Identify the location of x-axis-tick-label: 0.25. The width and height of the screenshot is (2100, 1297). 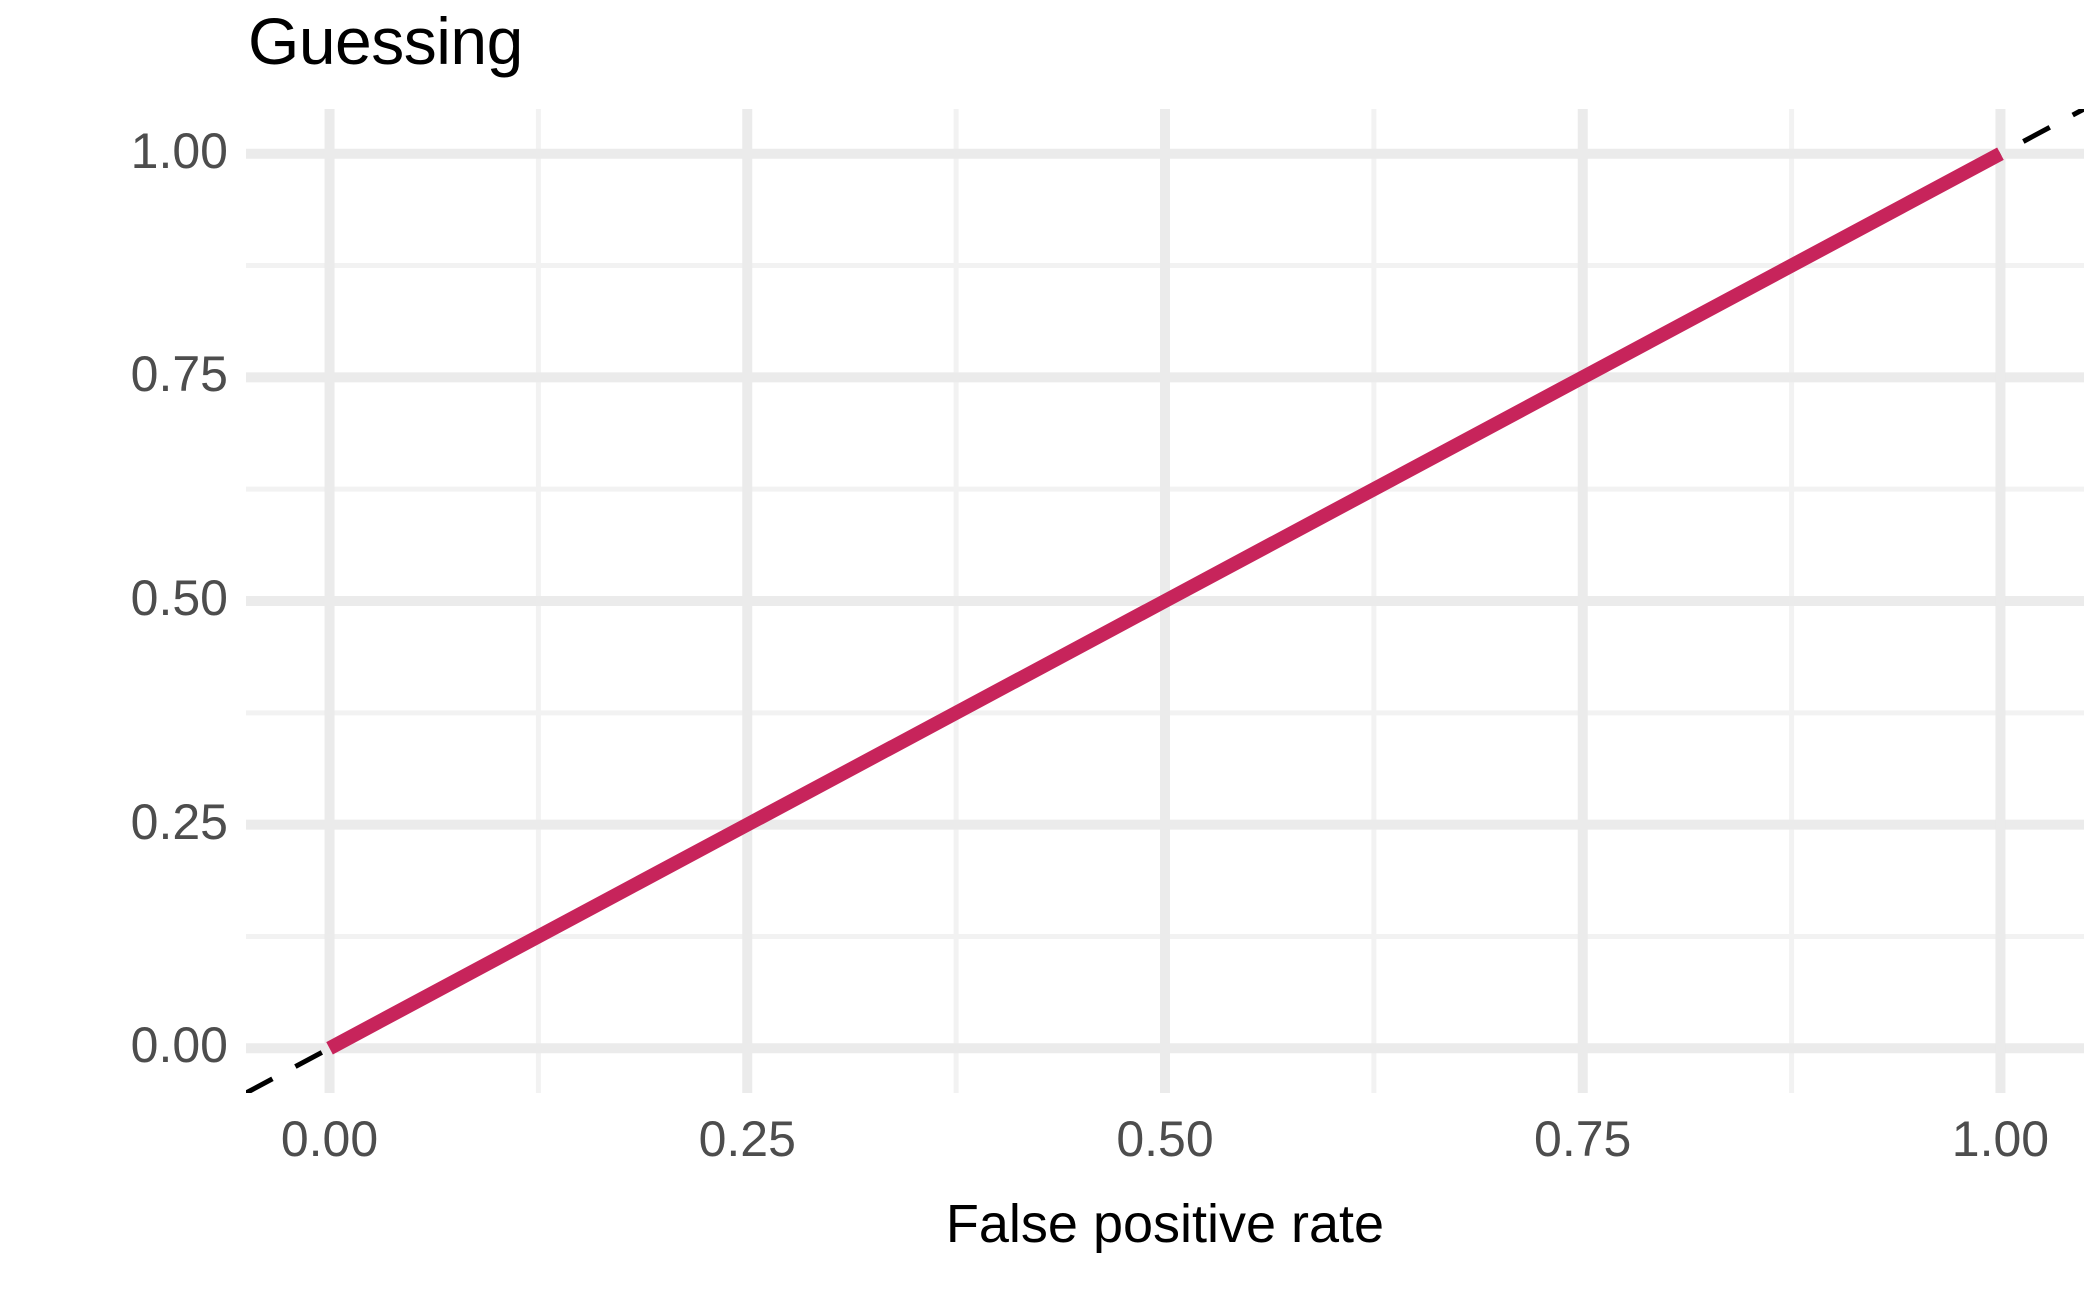
(747, 1139).